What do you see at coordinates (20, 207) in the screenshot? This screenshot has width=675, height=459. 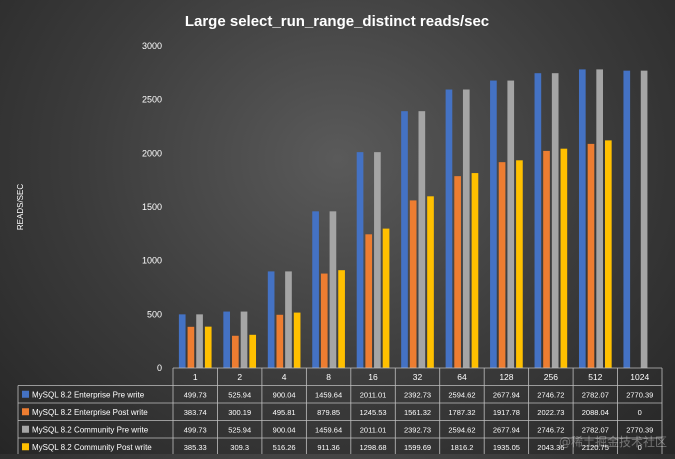 I see `y-axis-label: READS/SEC` at bounding box center [20, 207].